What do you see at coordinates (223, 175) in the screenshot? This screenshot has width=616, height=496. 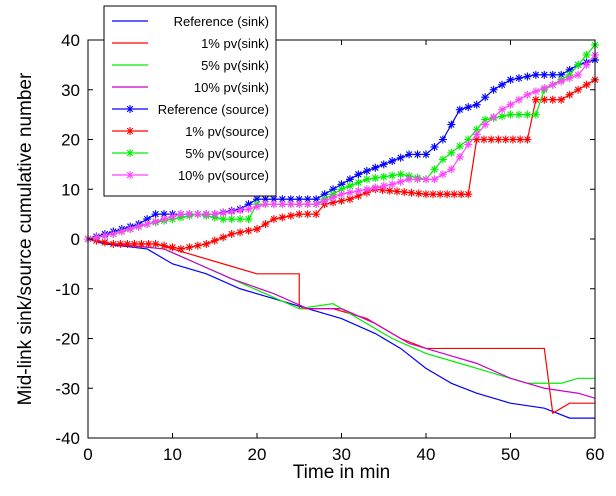 I see `legend-label: 10% pv(source)` at bounding box center [223, 175].